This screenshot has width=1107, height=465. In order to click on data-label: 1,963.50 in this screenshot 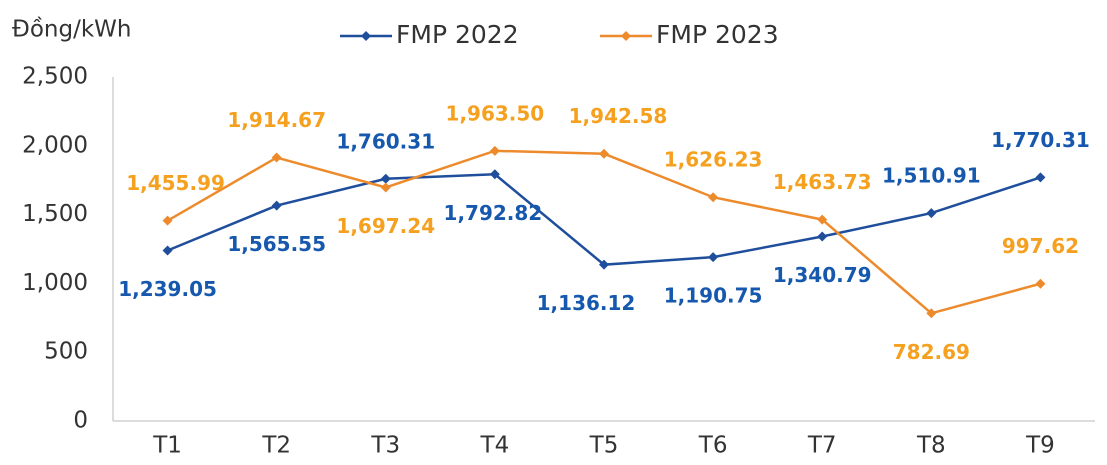, I will do `click(495, 113)`.